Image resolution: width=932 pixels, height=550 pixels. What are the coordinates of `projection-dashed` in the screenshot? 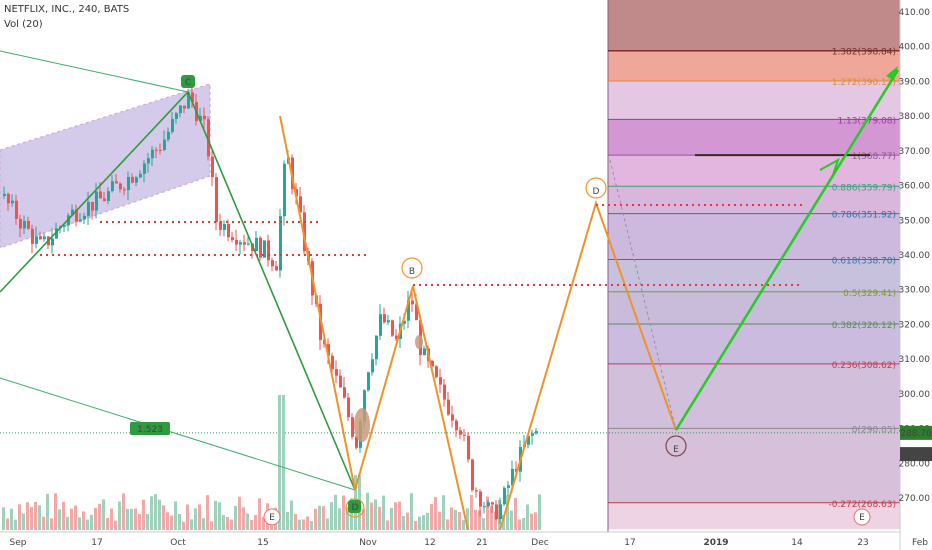 It's located at (643, 295).